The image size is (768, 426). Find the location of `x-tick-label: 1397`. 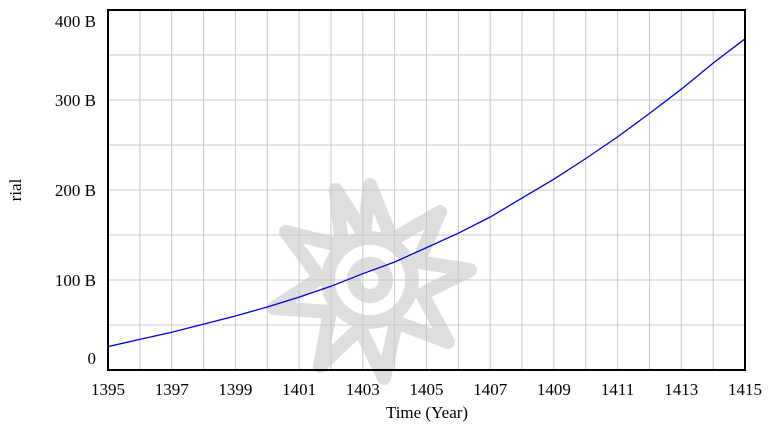

x-tick-label: 1397 is located at coordinates (172, 389).